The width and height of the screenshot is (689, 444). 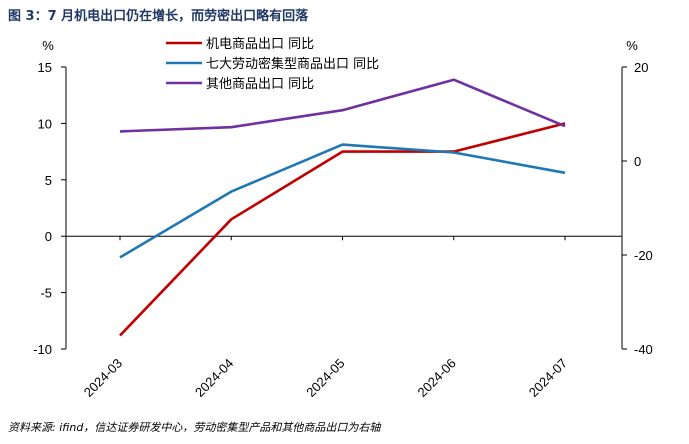 What do you see at coordinates (48, 45) in the screenshot?
I see `left-axis-unit: %` at bounding box center [48, 45].